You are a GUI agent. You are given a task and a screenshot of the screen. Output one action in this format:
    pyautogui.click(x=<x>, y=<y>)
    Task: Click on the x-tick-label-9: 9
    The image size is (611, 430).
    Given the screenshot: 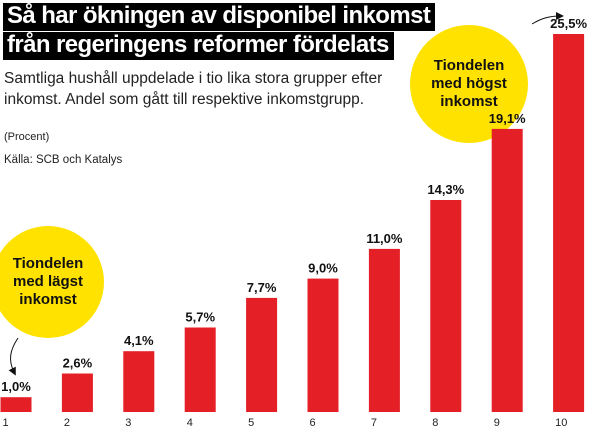 What is the action you would take?
    pyautogui.click(x=497, y=423)
    